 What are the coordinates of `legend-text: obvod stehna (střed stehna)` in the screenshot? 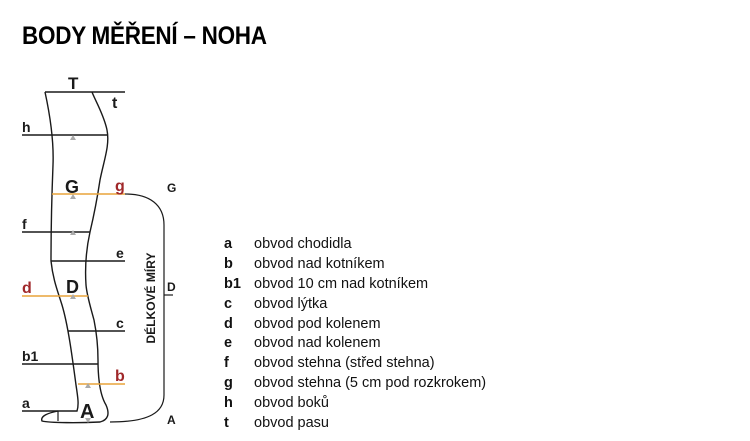 It's located at (344, 363).